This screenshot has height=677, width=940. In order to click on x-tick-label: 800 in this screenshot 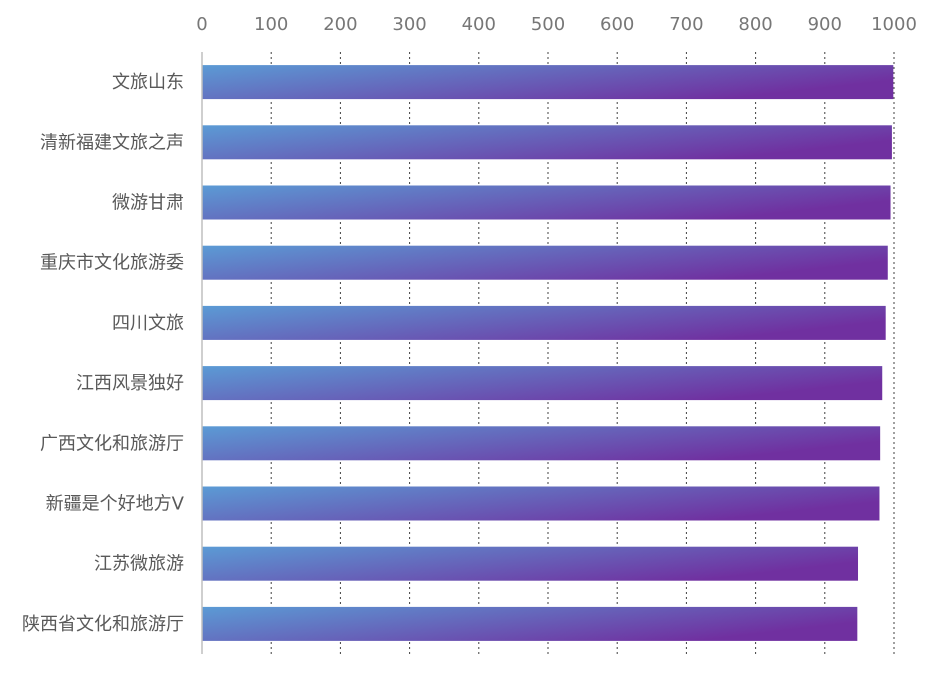, I will do `click(755, 24)`.